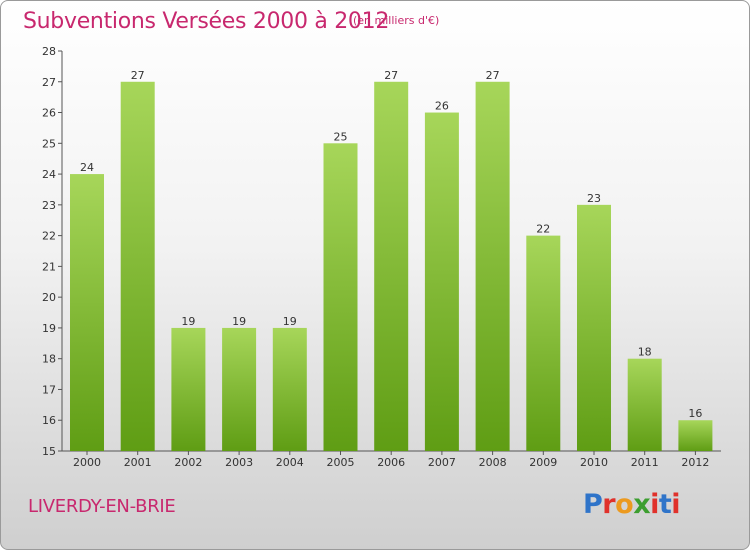 Image resolution: width=750 pixels, height=550 pixels. Describe the element at coordinates (49, 451) in the screenshot. I see `y-tick-label: 15` at that location.